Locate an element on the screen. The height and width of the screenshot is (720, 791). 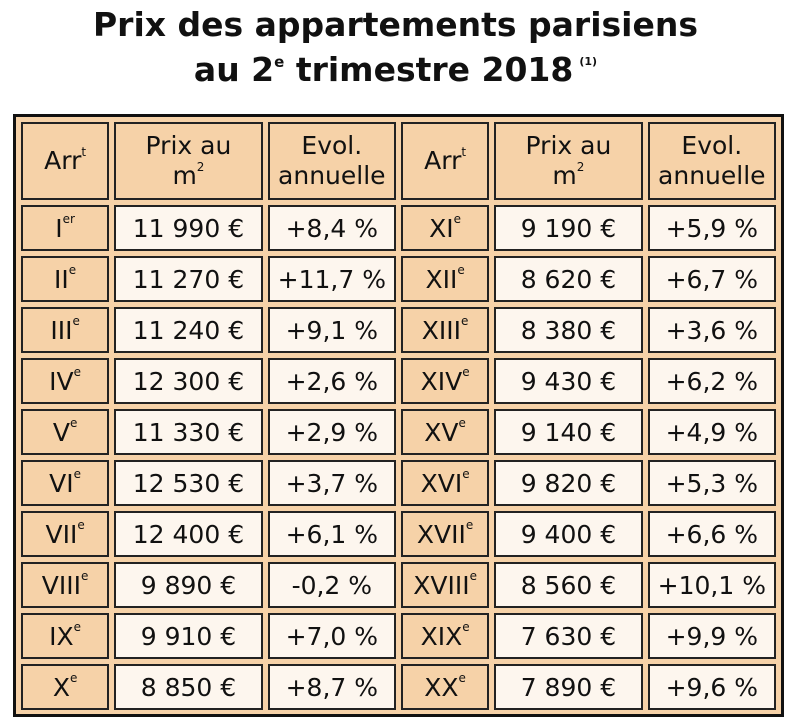
price-cell: 12 530 € is located at coordinates (188, 483).